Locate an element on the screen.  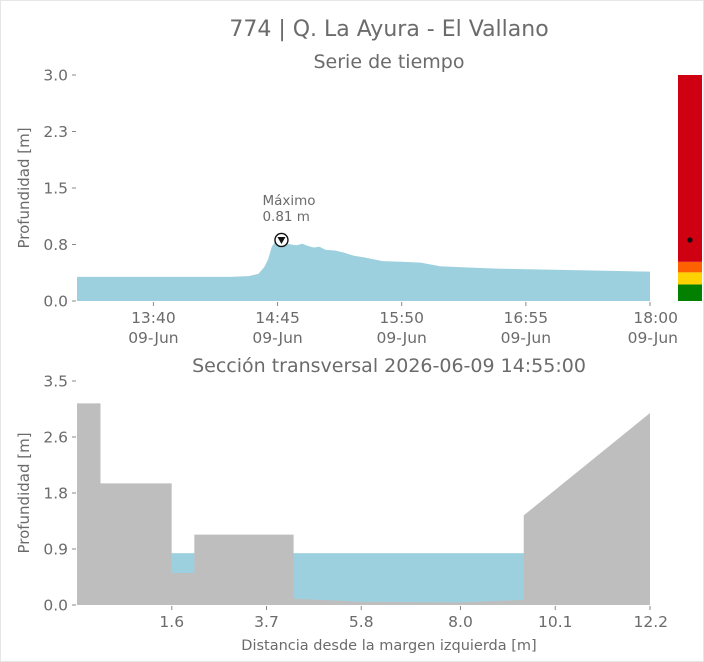
x-tick-label-time: 14:45 is located at coordinates (277, 318).